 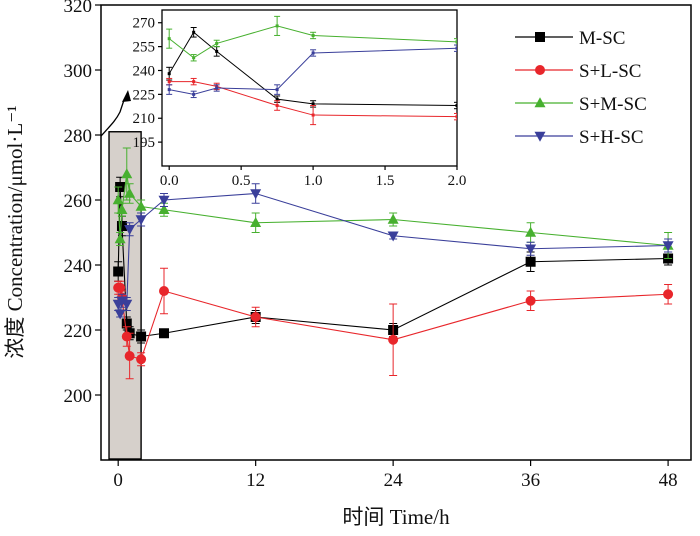 I want to click on y-tick-label: 240, so click(x=78, y=266).